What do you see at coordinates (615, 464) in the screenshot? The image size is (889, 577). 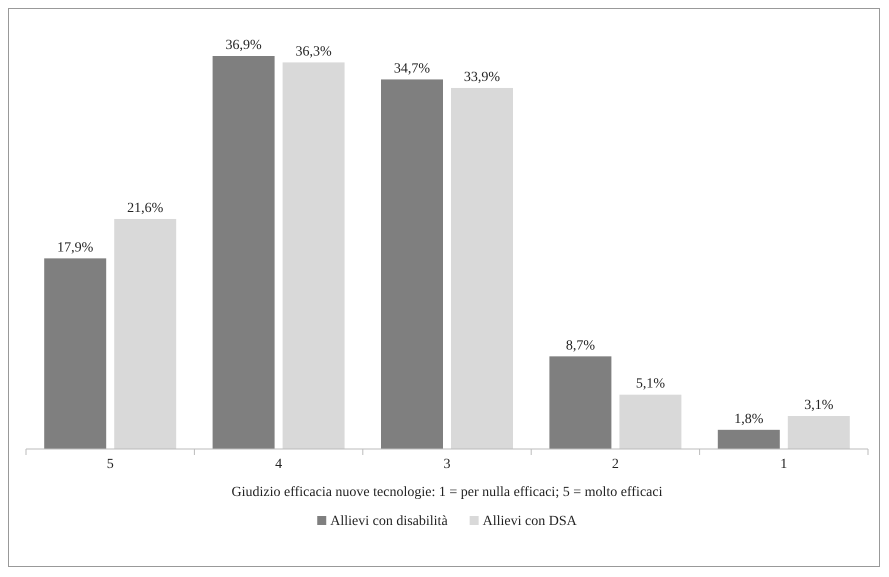 I see `x-tick-label: 2` at bounding box center [615, 464].